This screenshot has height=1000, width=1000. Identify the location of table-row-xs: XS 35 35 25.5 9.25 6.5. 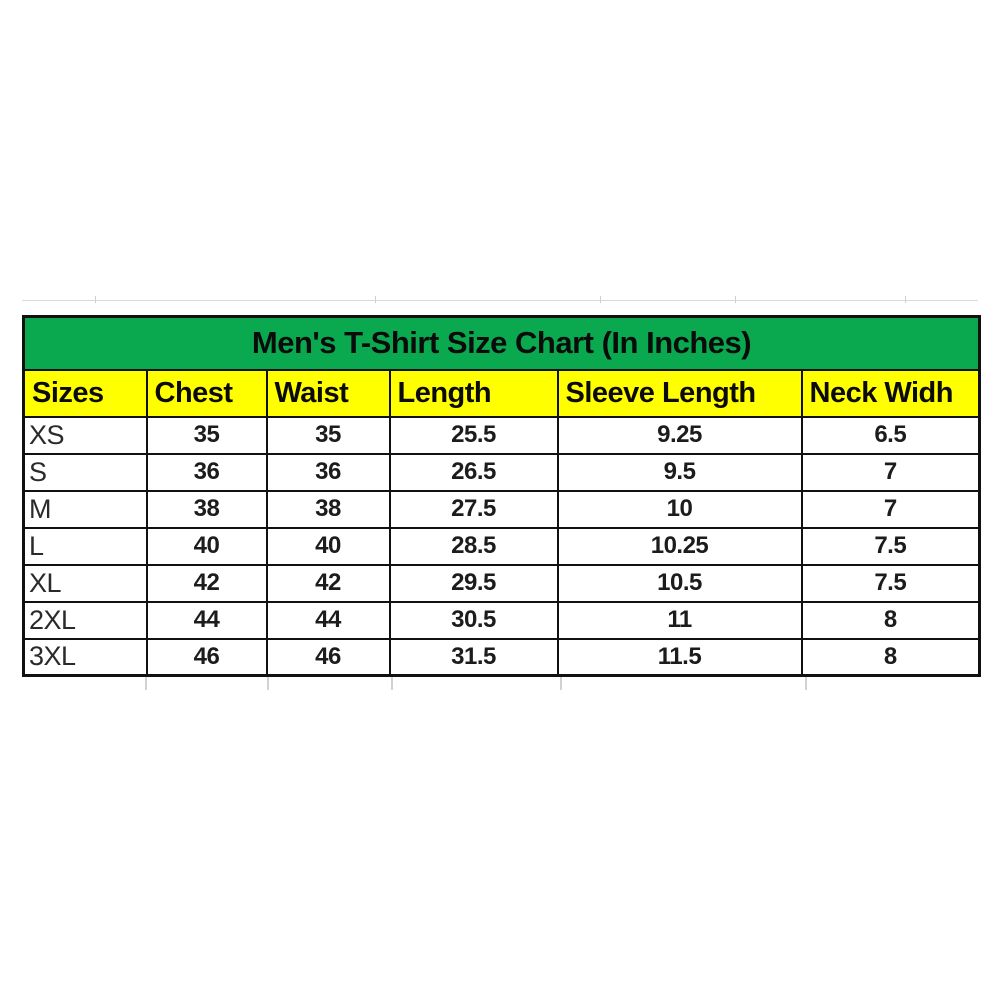
(501, 435).